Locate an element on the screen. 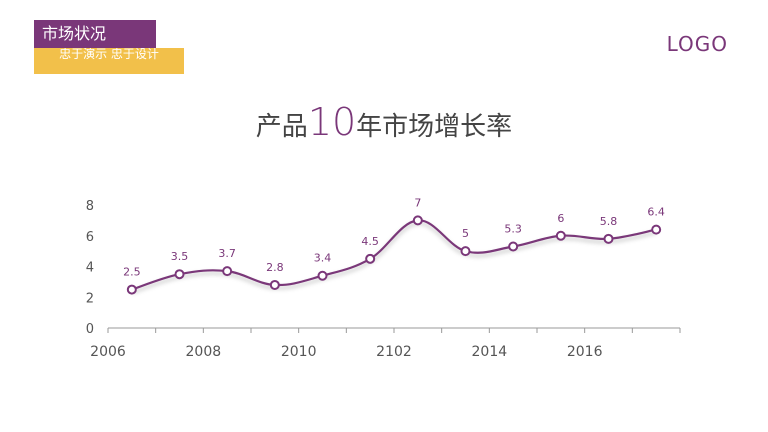  x-axis-labels: 2006 2008 2010 2102 2014 2016 is located at coordinates (346, 352).